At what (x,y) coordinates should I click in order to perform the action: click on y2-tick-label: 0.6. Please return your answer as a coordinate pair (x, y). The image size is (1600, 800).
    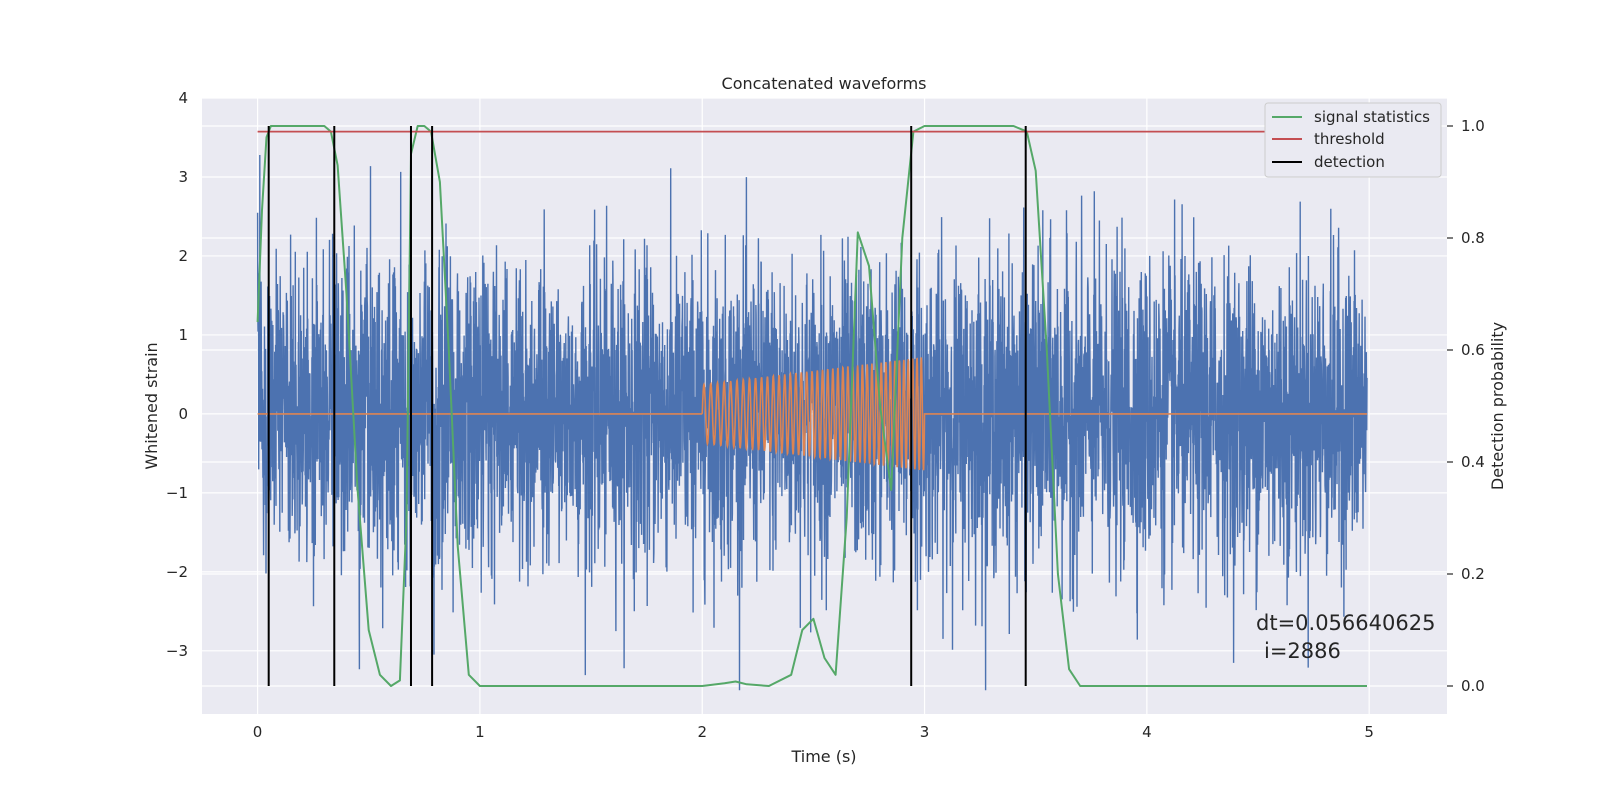
    Looking at the image, I should click on (1473, 350).